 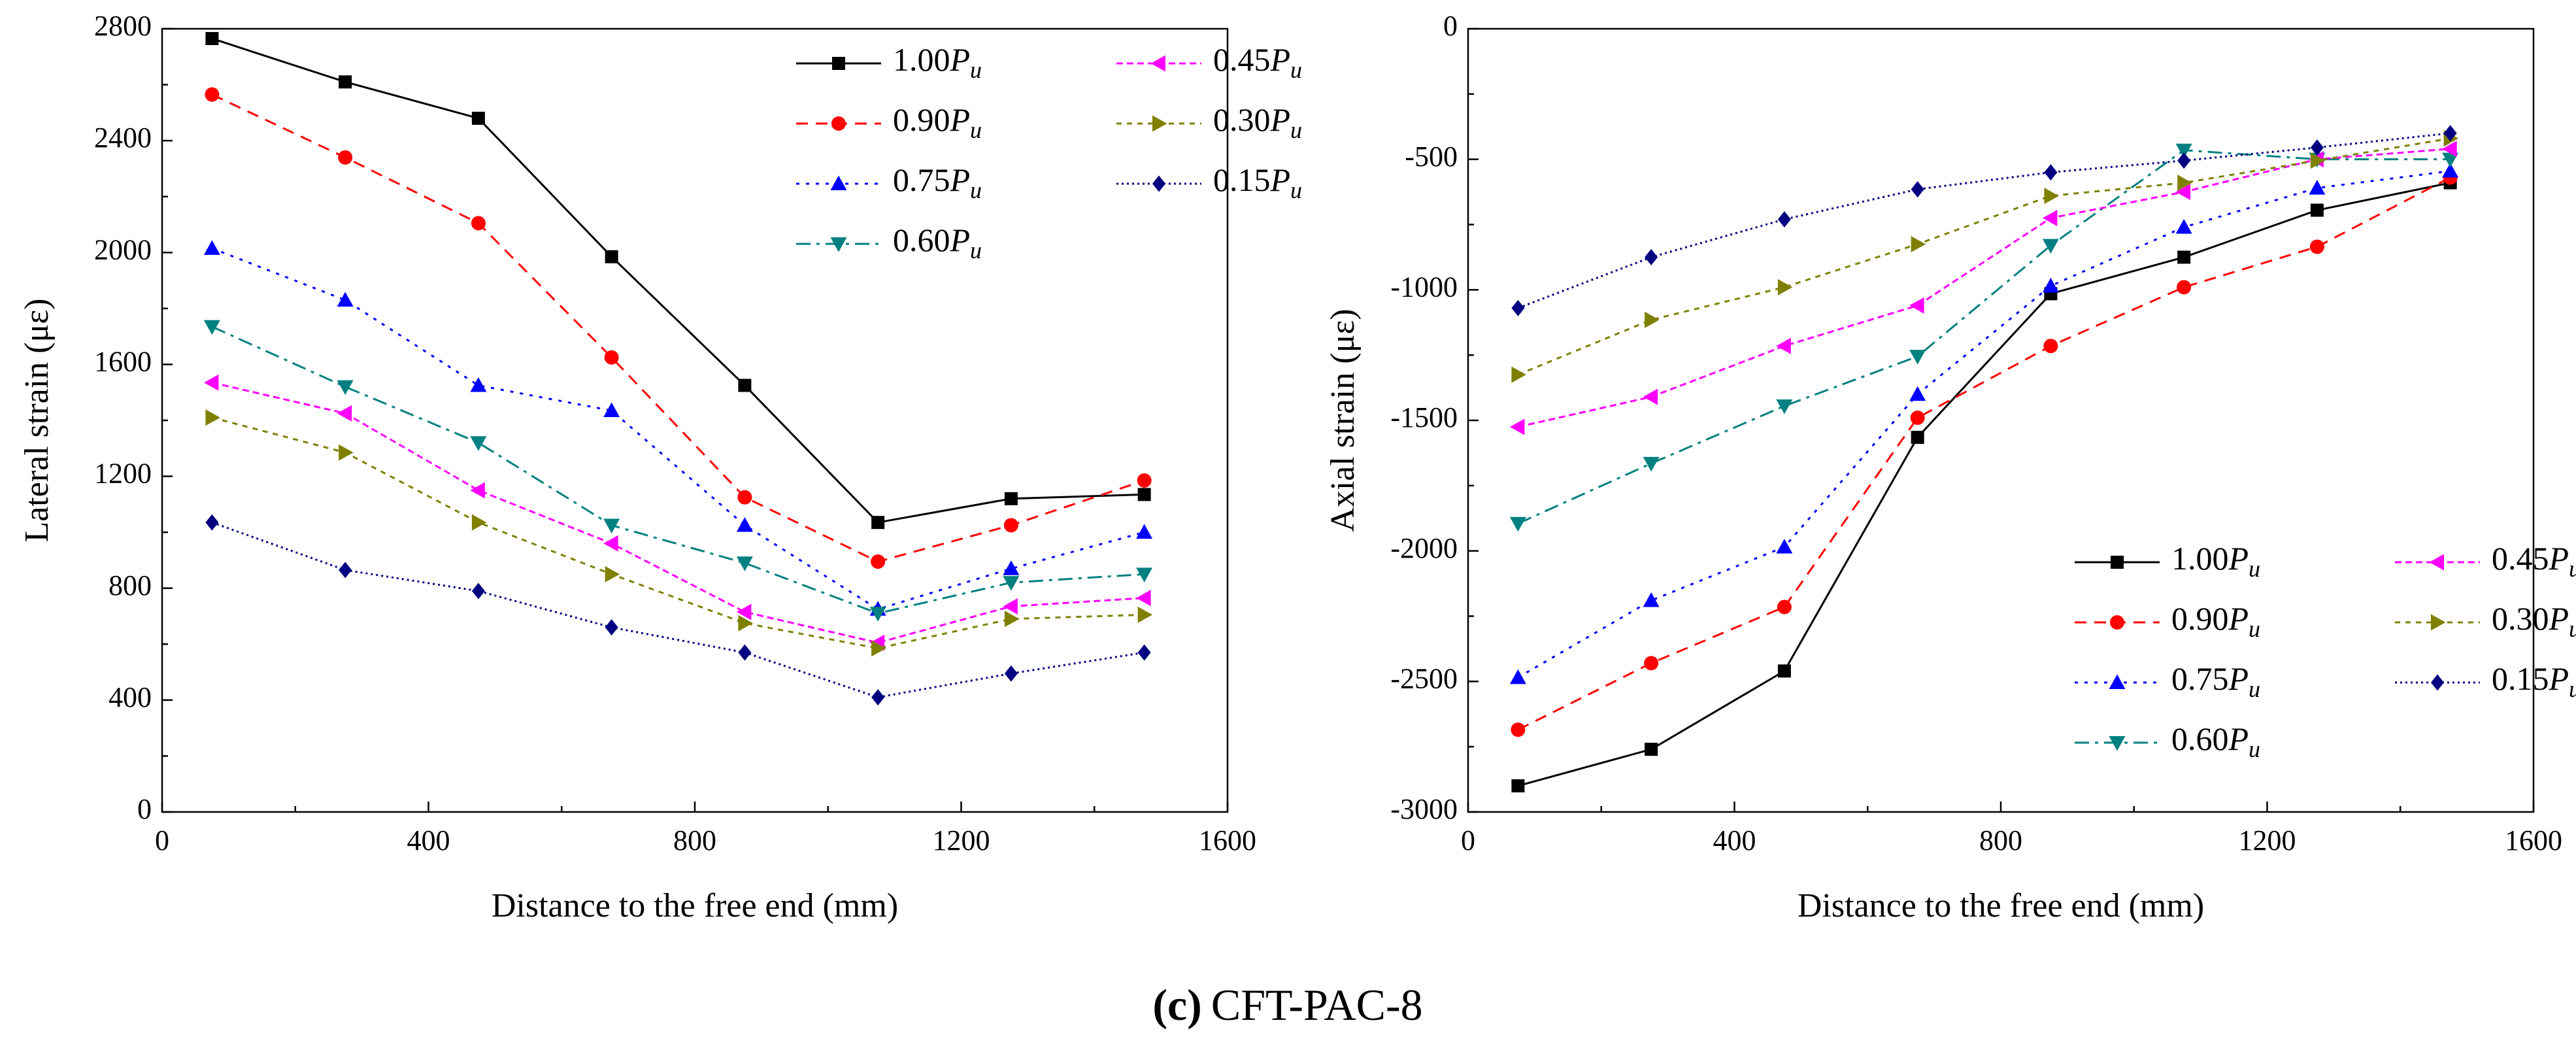 What do you see at coordinates (1209, 182) in the screenshot?
I see `legend-item-0.15: 0.15Pu` at bounding box center [1209, 182].